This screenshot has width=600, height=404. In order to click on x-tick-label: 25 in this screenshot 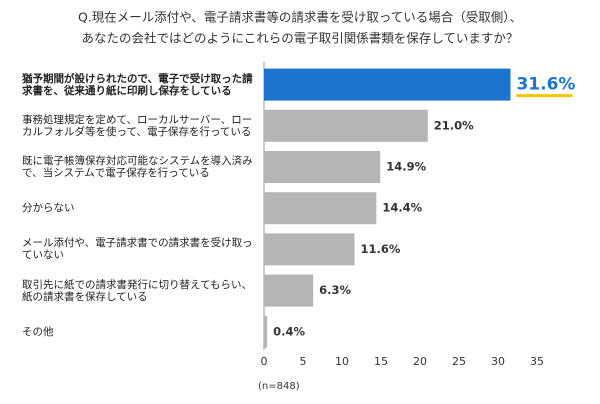, I will do `click(459, 361)`.